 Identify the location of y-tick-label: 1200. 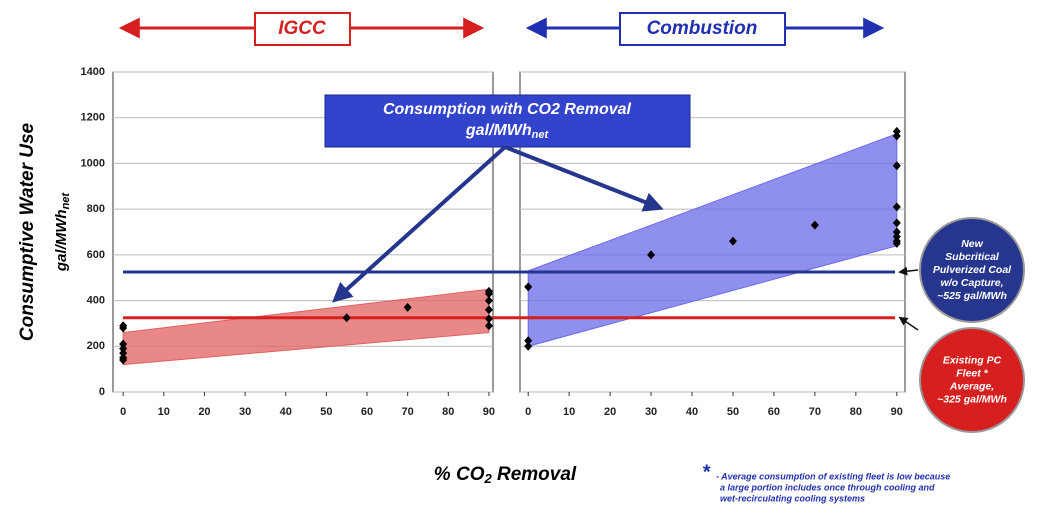
(93, 118).